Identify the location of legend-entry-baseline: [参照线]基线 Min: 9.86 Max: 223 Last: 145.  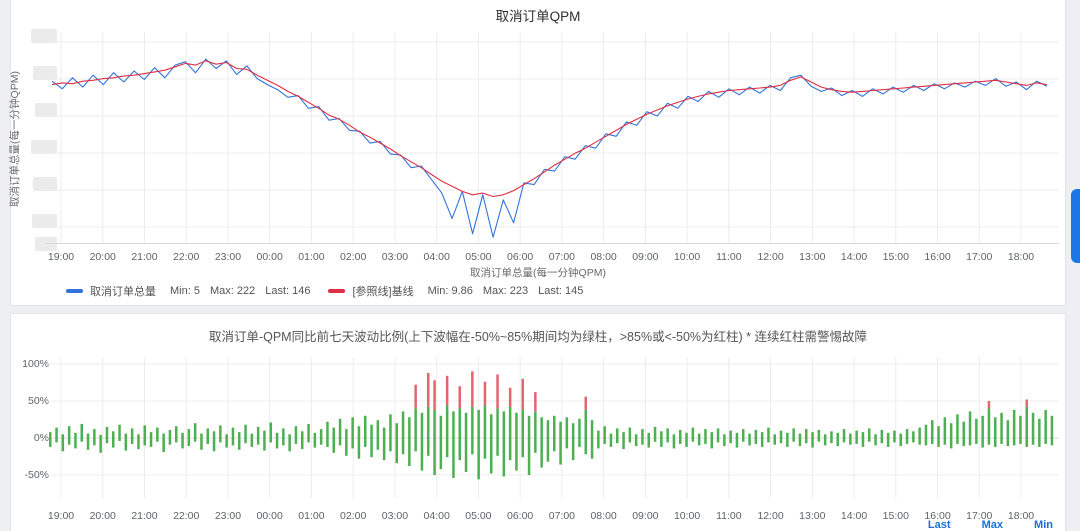
(455, 291).